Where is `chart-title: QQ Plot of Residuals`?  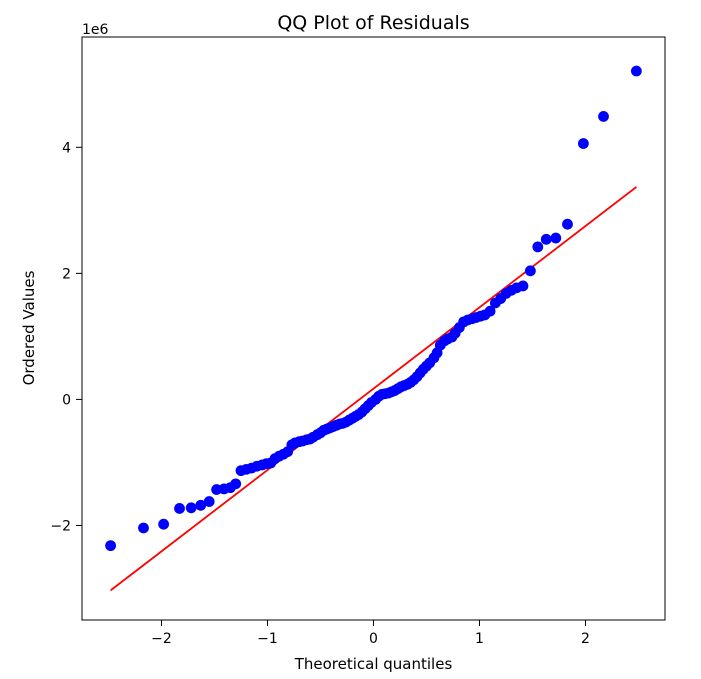 chart-title: QQ Plot of Residuals is located at coordinates (373, 23).